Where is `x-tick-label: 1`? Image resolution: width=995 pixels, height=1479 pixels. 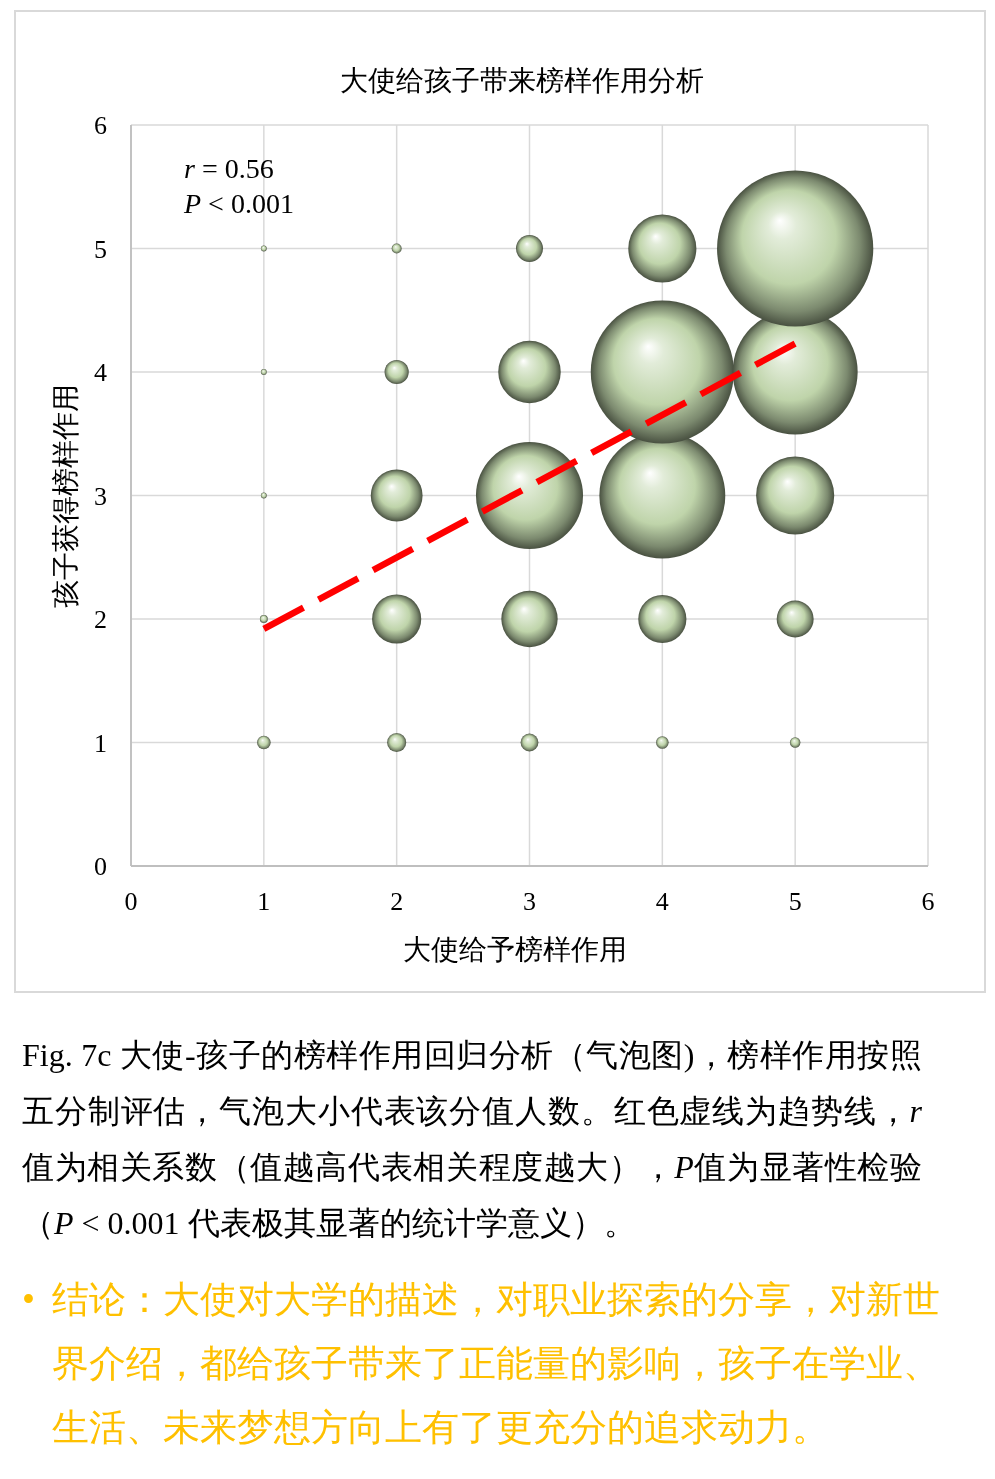
x-tick-label: 1 is located at coordinates (264, 901).